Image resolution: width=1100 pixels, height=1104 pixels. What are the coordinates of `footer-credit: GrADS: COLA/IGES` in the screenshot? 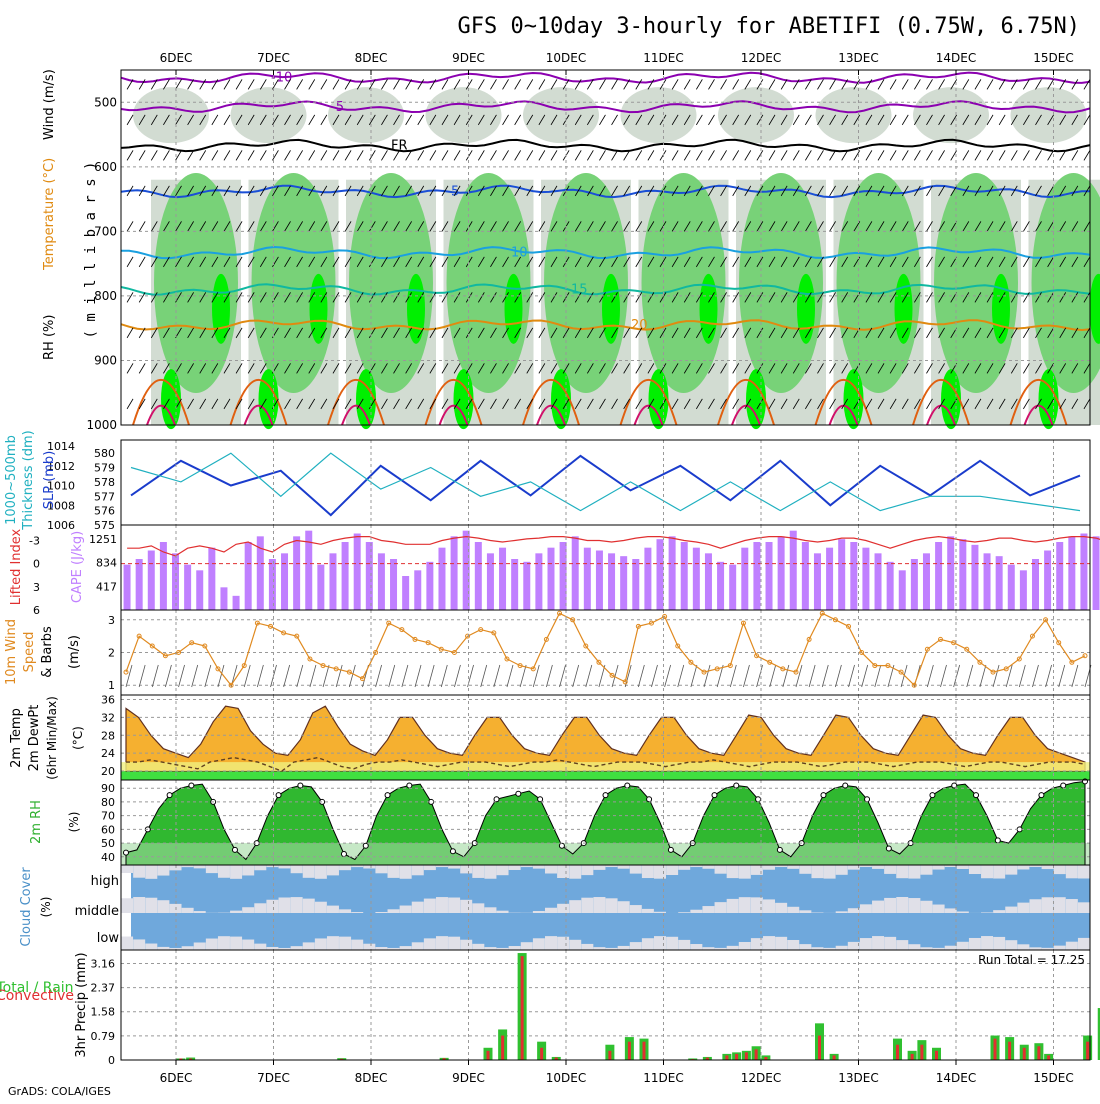 It's located at (59, 1091).